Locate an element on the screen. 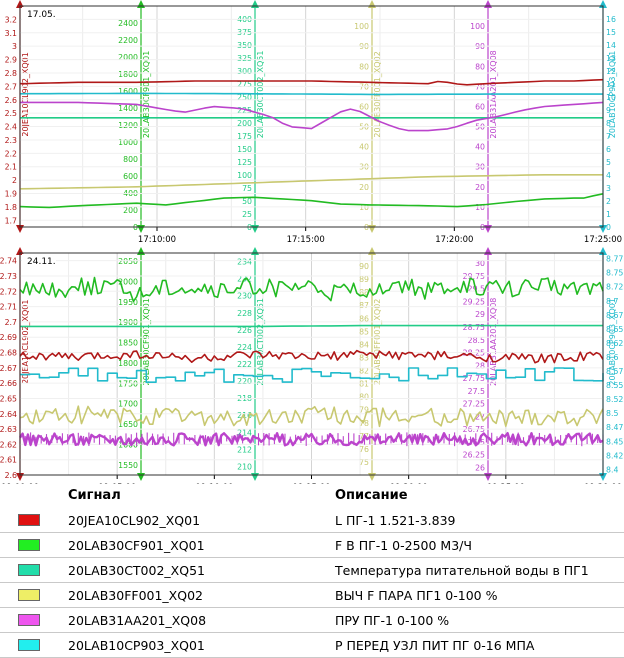 This screenshot has height=658, width=624. legend-signal-name: 20JEA10CL902_XQ01 is located at coordinates (134, 520).